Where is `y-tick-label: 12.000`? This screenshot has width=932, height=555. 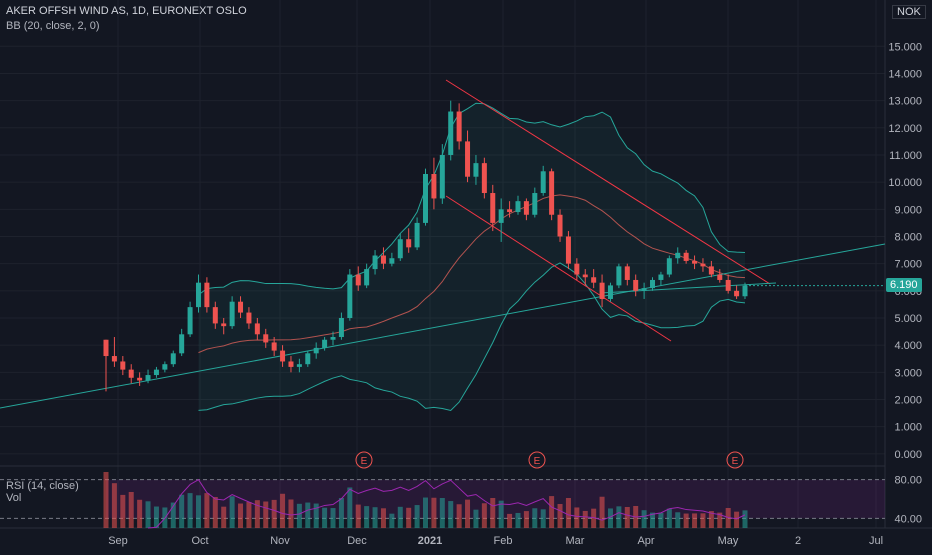 y-tick-label: 12.000 is located at coordinates (905, 129).